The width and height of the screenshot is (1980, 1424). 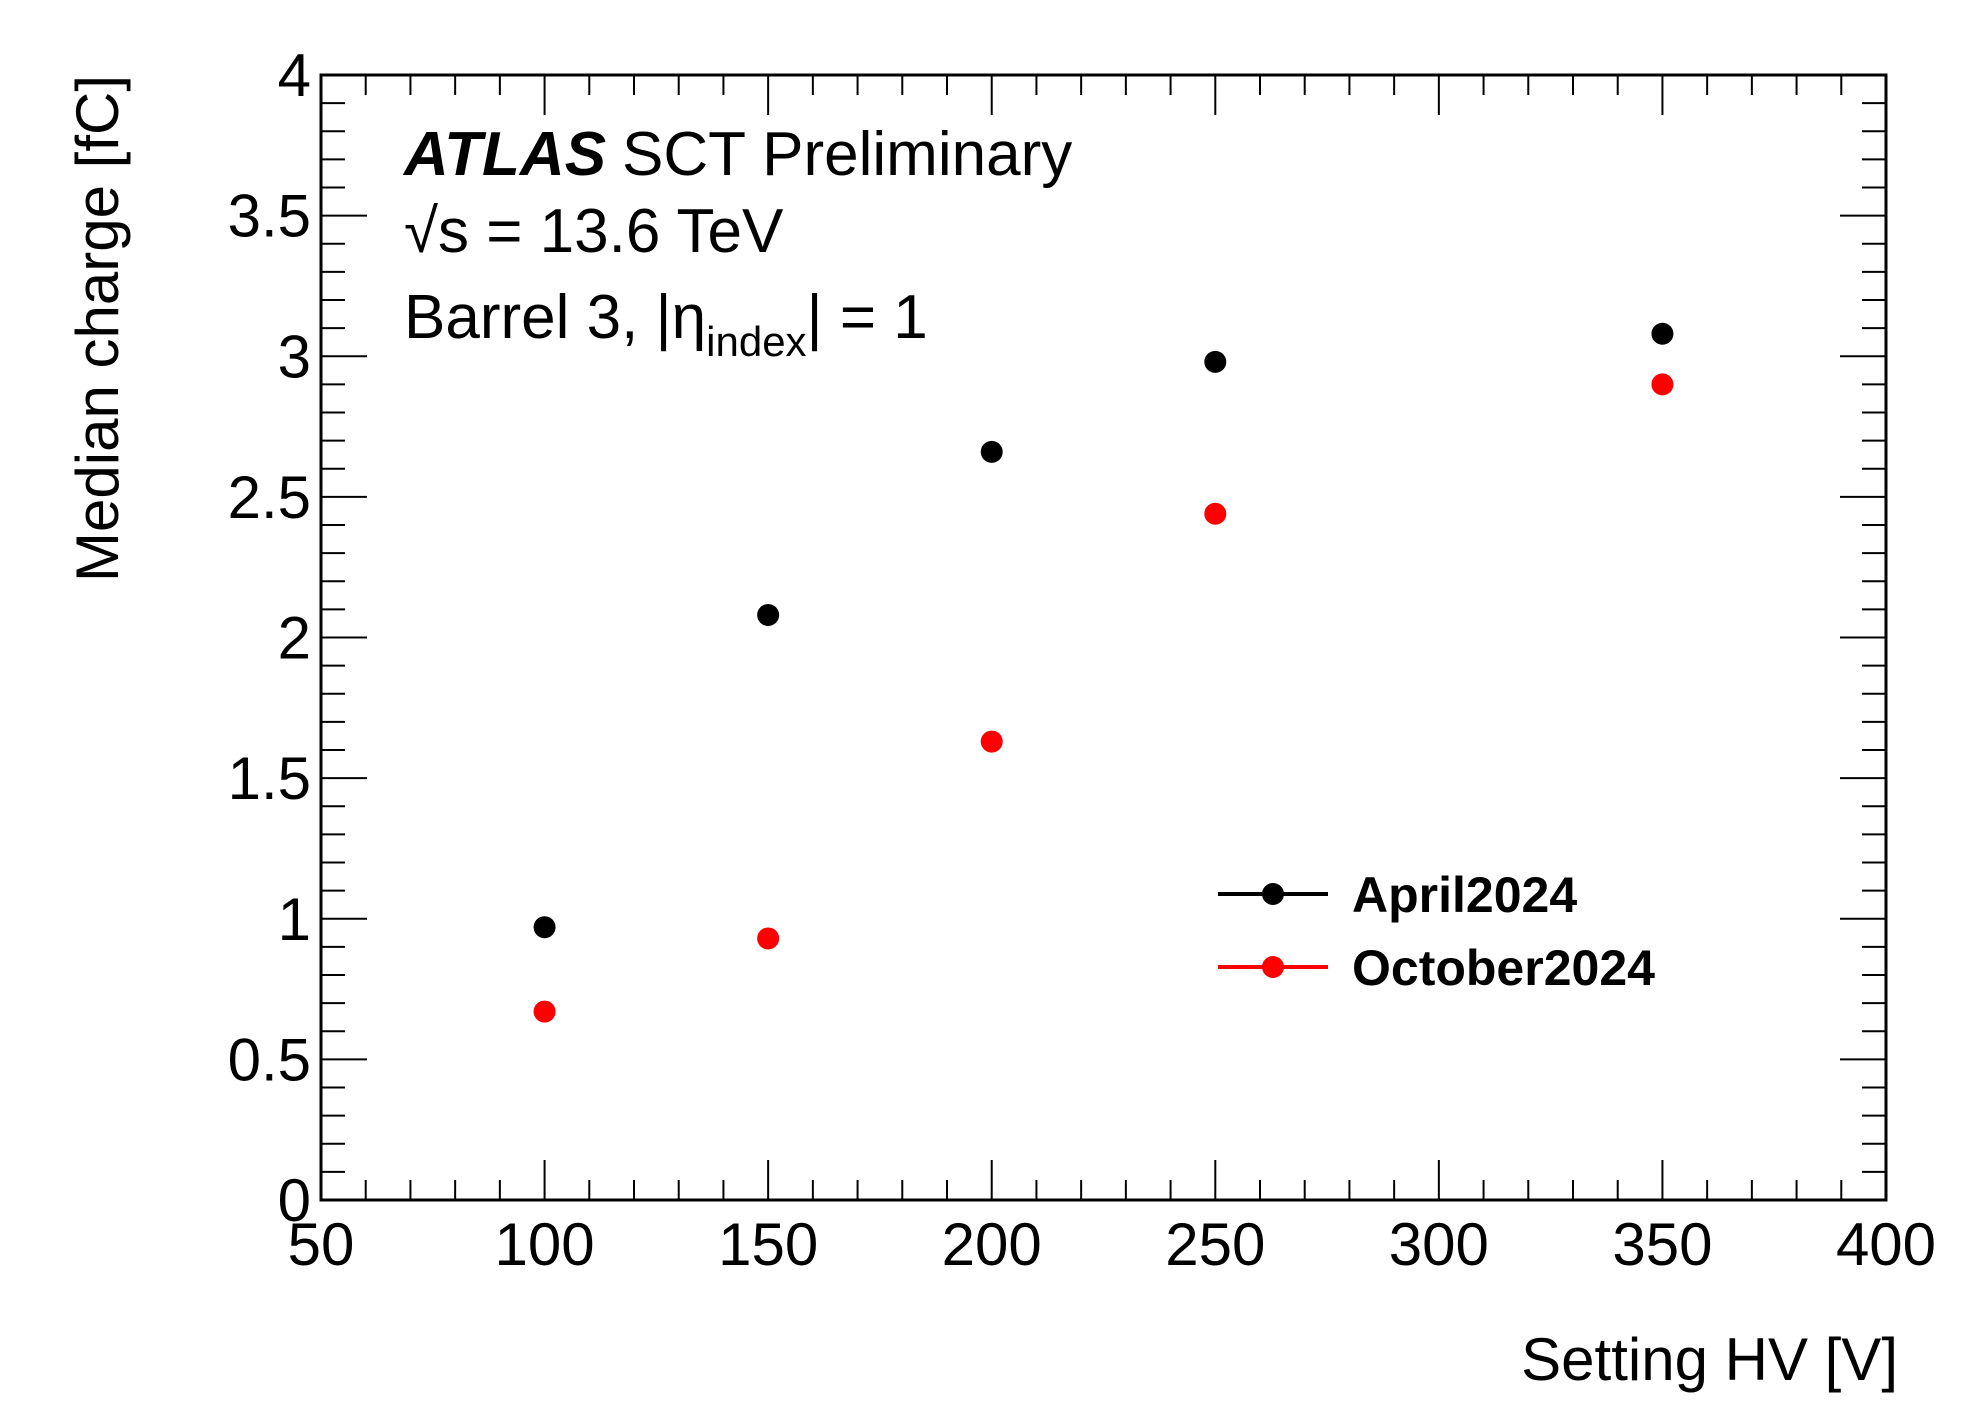 What do you see at coordinates (294, 919) in the screenshot?
I see `y-tick-label: 1` at bounding box center [294, 919].